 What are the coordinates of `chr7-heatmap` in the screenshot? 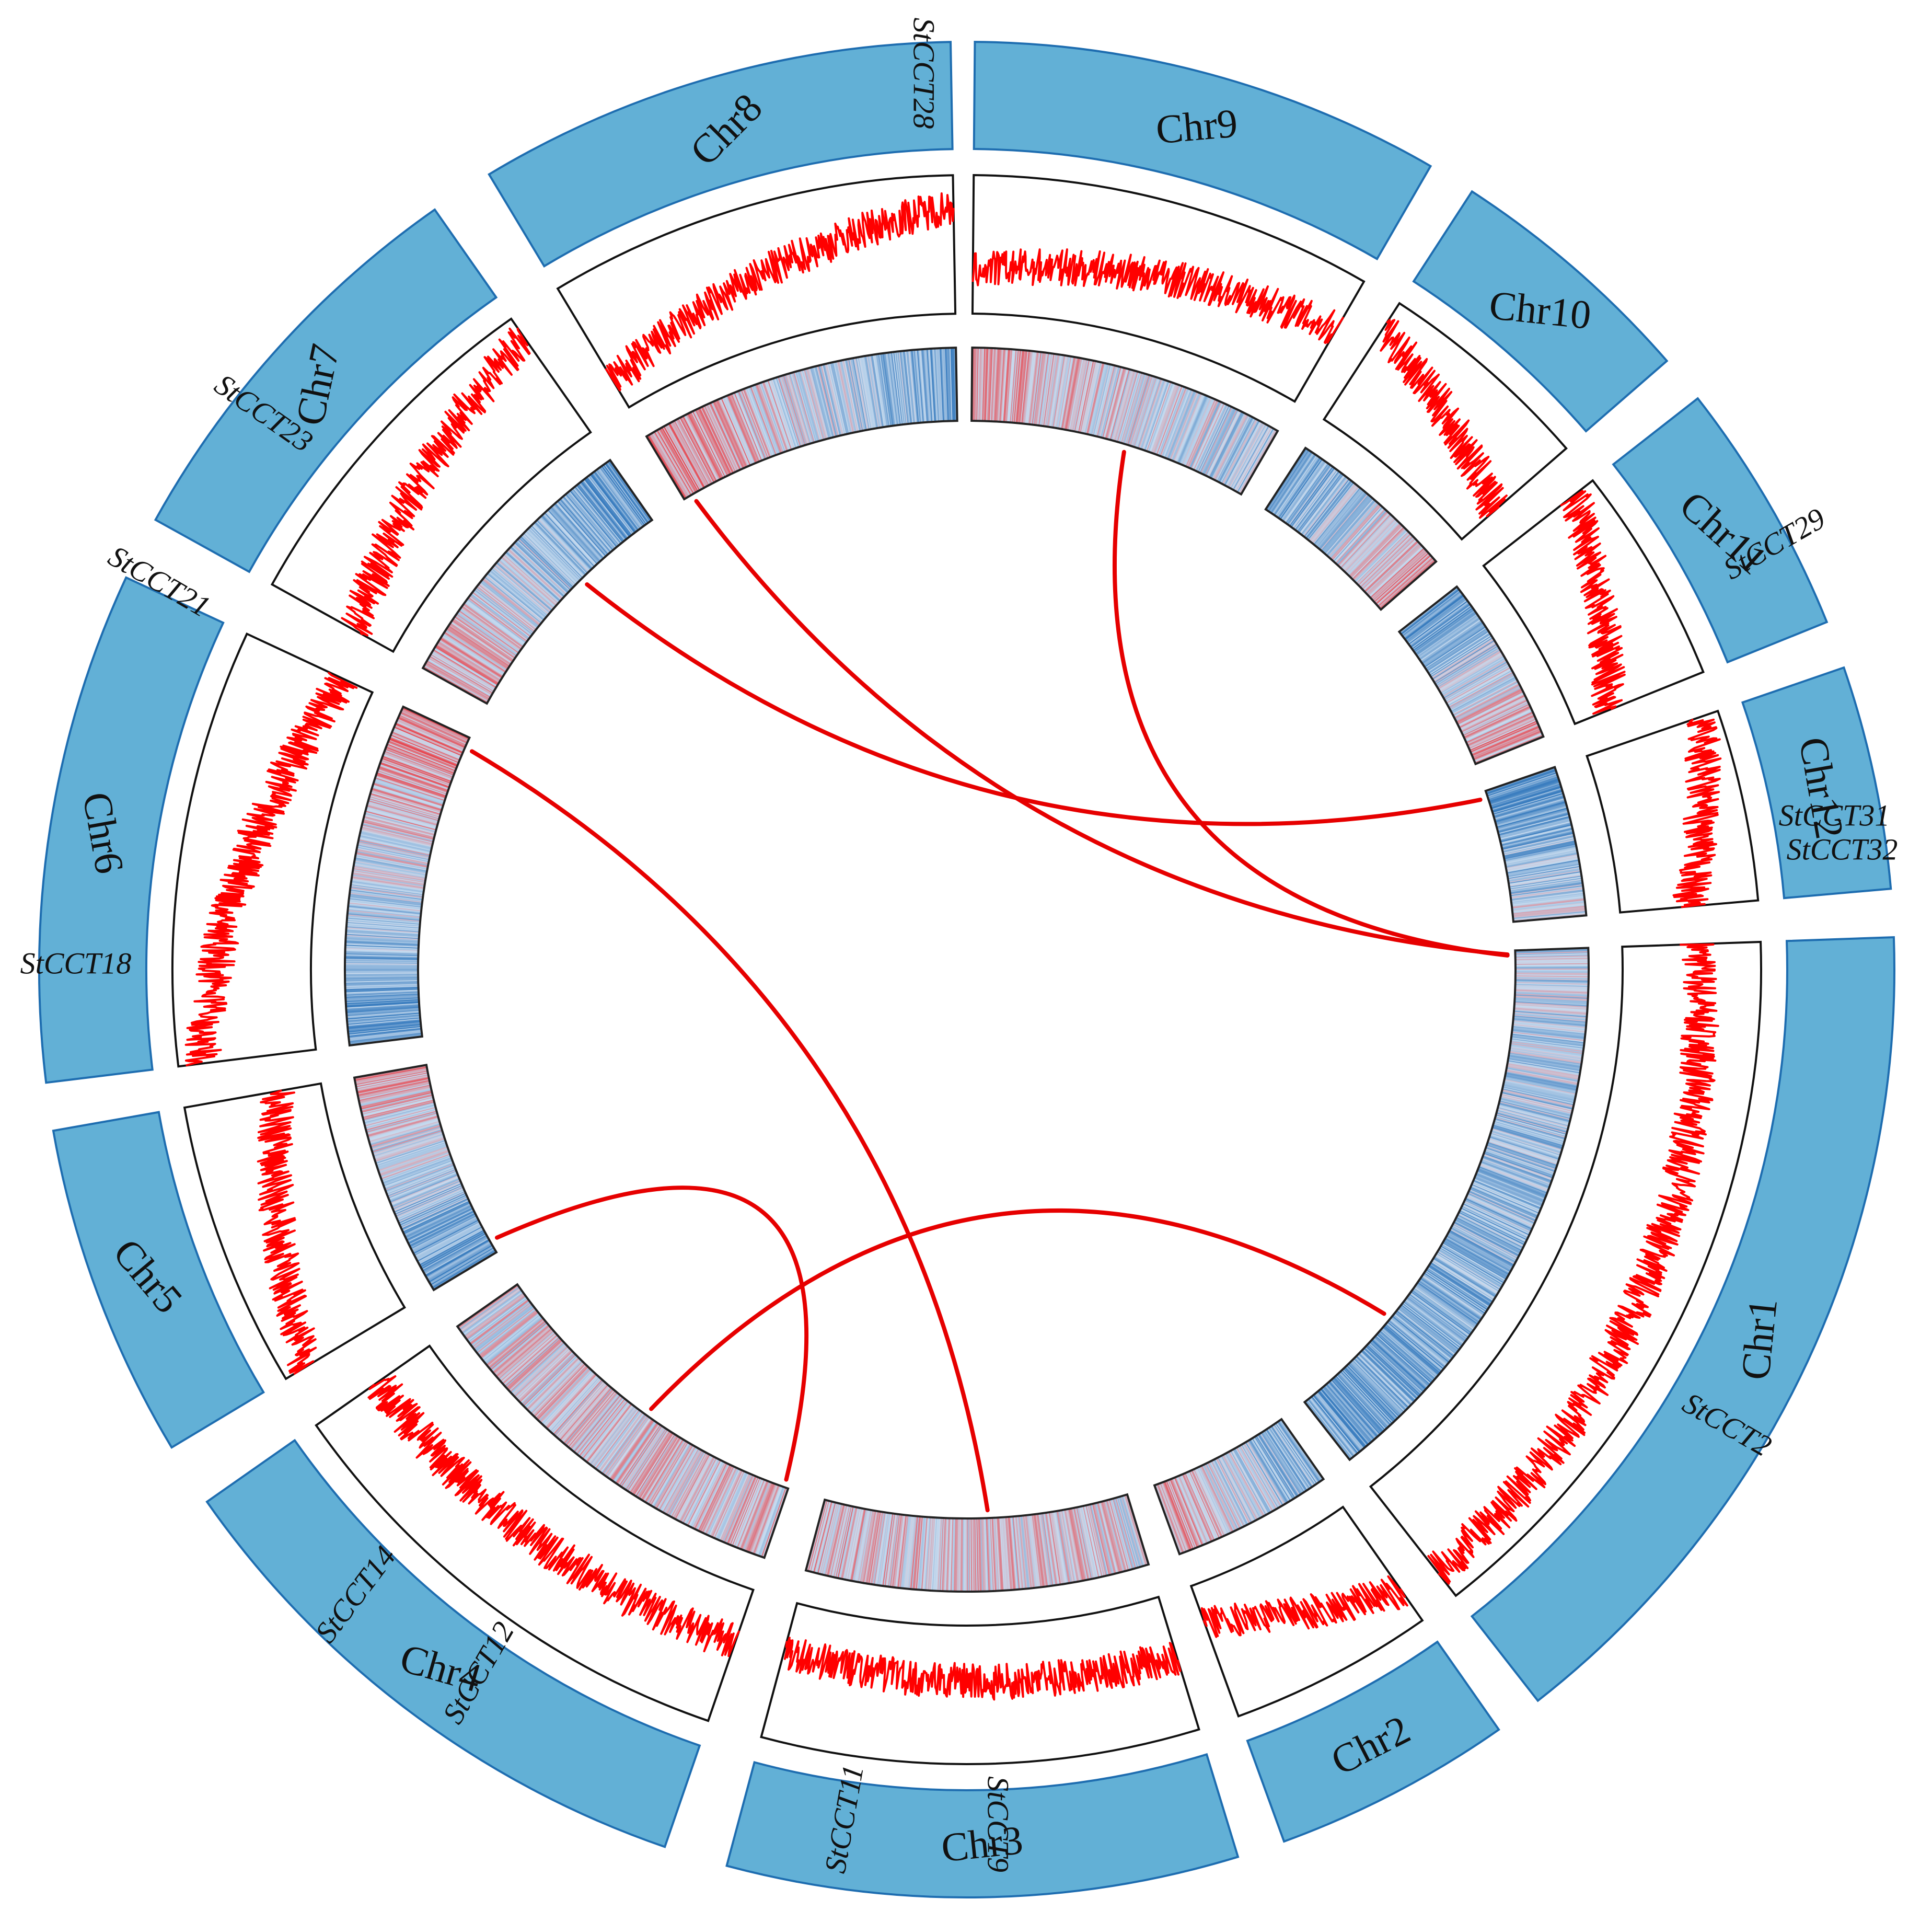 It's located at (538, 581).